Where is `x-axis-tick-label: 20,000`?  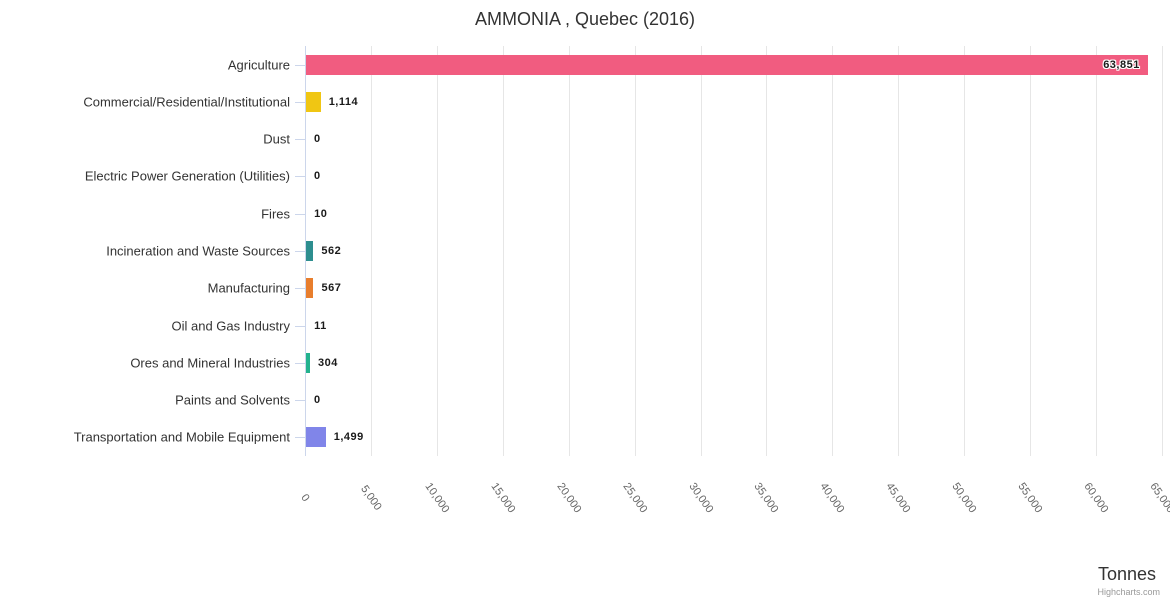 x-axis-tick-label: 20,000 is located at coordinates (569, 498).